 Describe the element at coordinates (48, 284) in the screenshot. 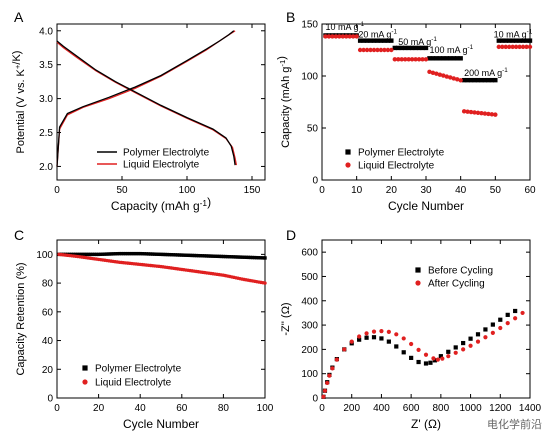

I see `y-tick-label: 80` at that location.